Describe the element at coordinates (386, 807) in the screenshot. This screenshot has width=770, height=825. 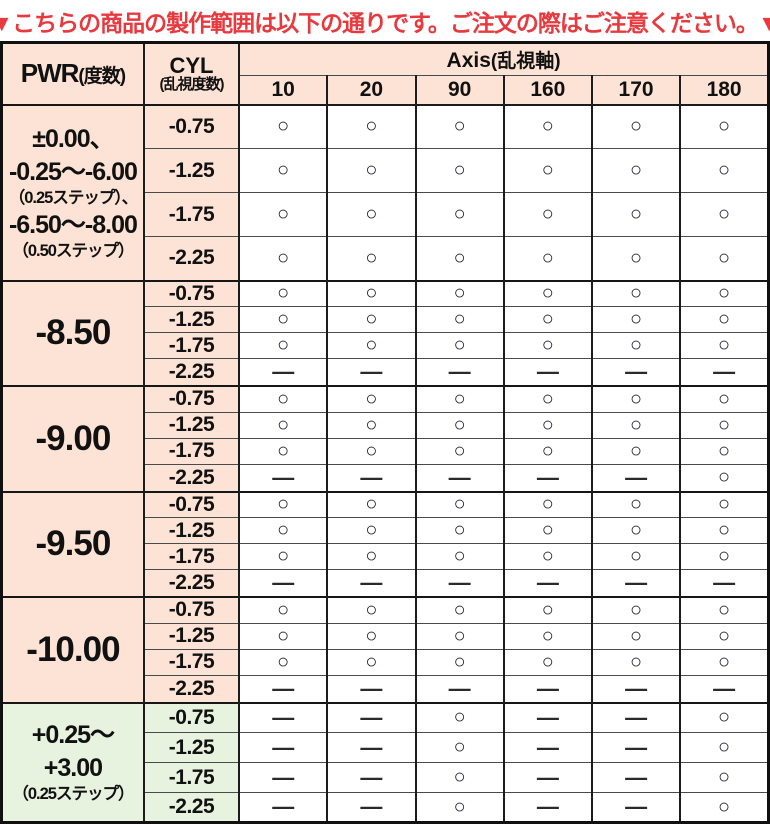
I see `table-row: -2.25— — ○ — — ○` at that location.